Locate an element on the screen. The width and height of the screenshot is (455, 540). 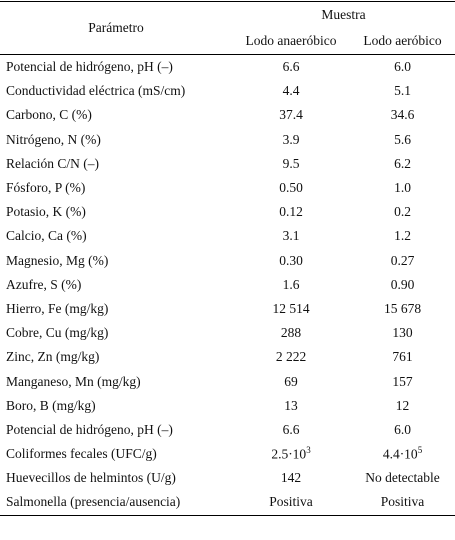
value-cell: 6.2 is located at coordinates (402, 163).